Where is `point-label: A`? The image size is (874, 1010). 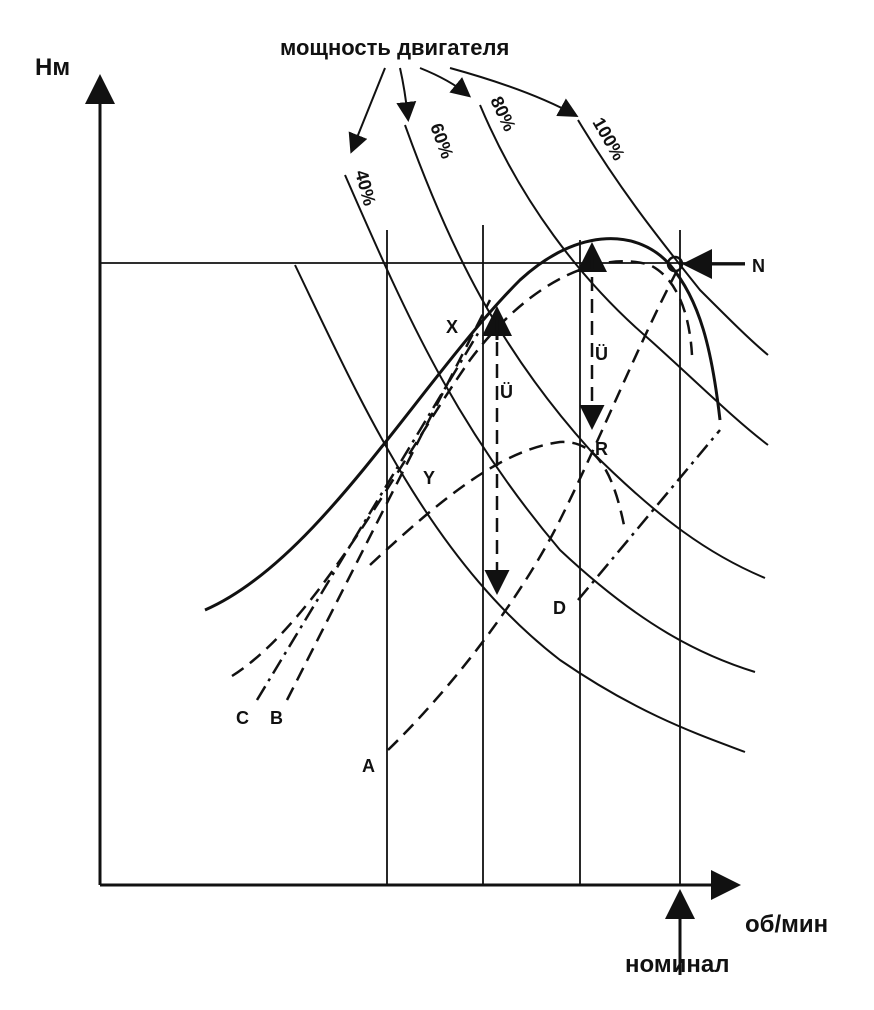
point-label: A is located at coordinates (368, 766).